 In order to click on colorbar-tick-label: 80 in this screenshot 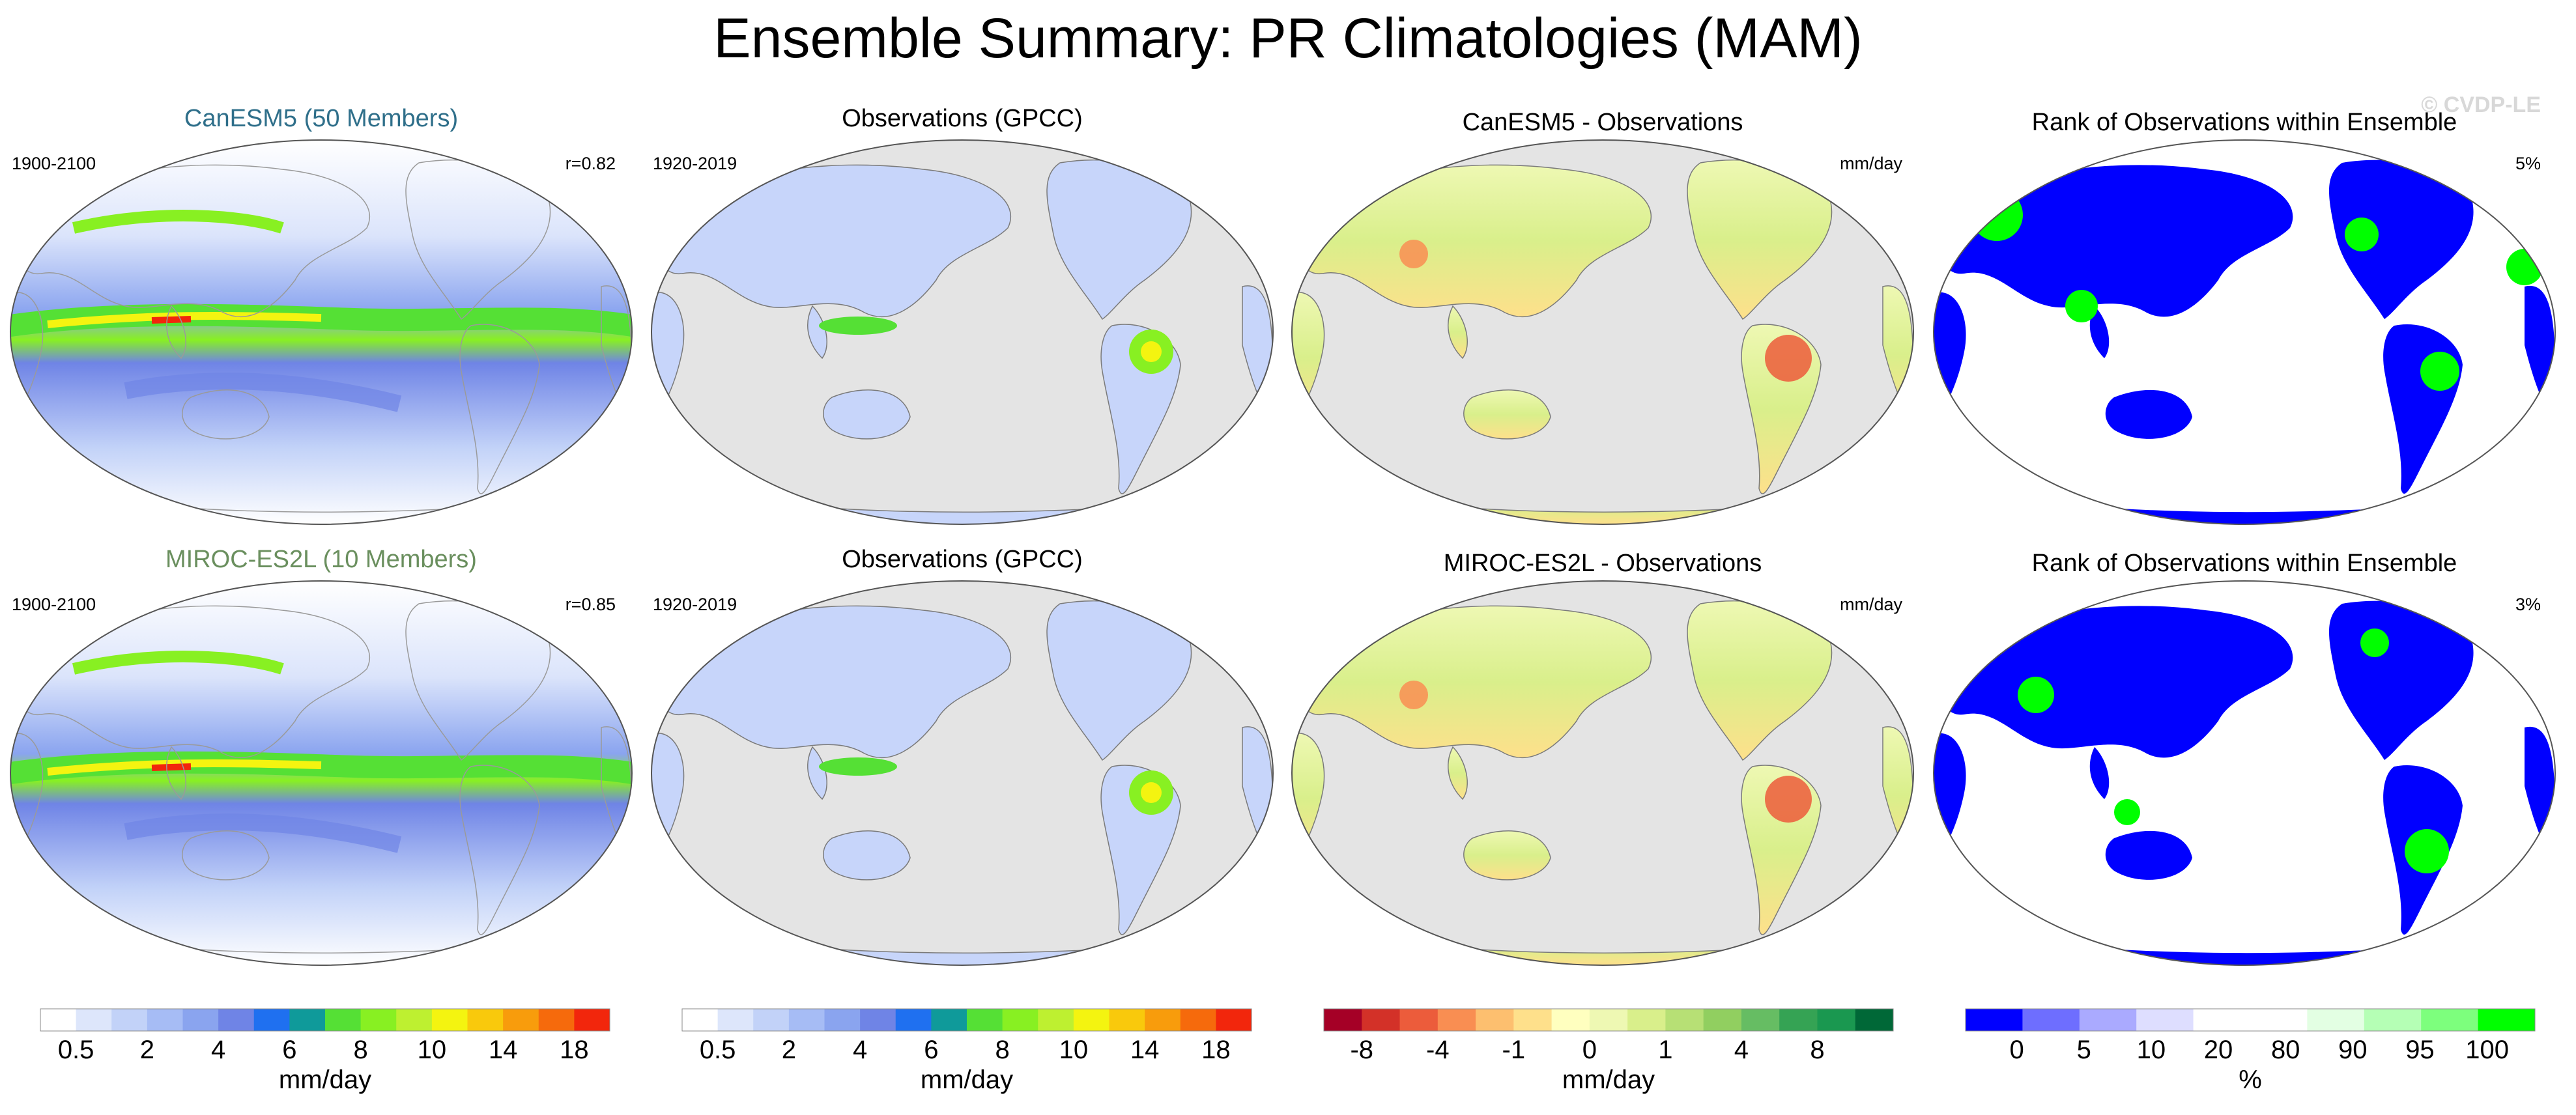, I will do `click(2285, 1050)`.